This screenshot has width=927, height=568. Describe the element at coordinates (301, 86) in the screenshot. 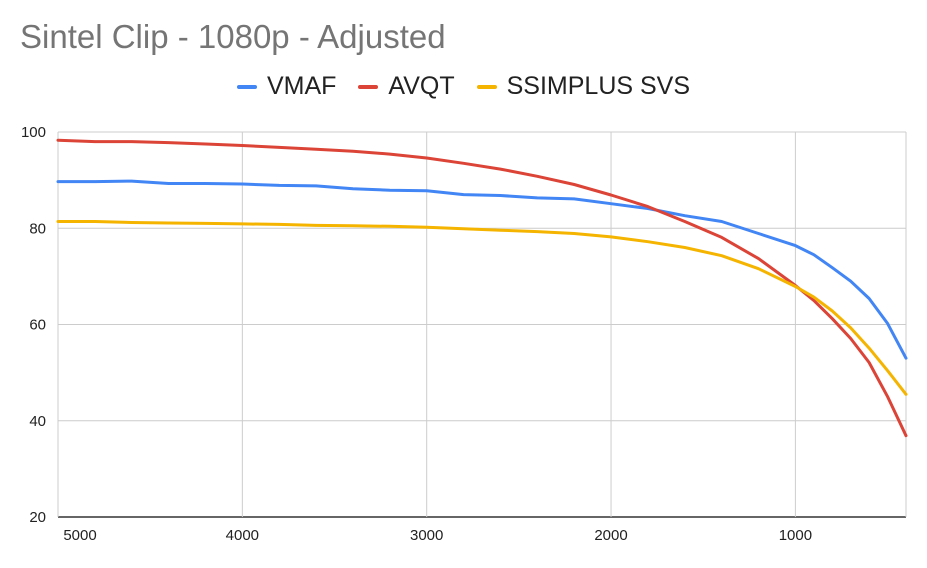

I see `legend-label: VMAF` at that location.